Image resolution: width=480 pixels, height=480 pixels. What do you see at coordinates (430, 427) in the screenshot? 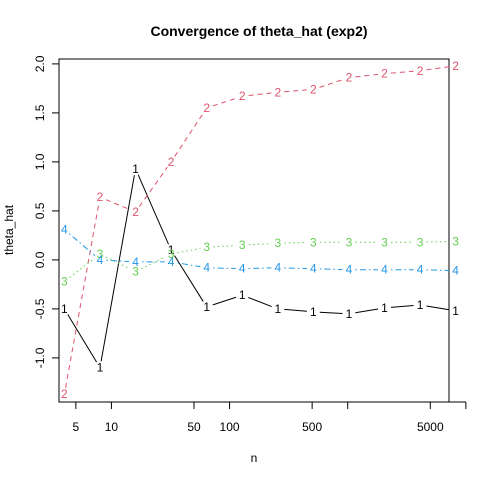
I see `x-tick-label: 5000` at bounding box center [430, 427].